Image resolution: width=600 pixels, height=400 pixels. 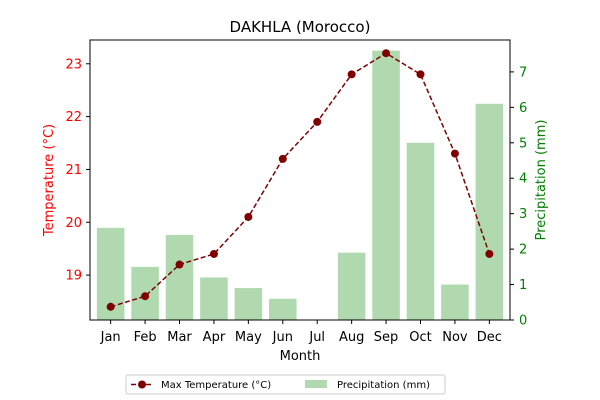 I want to click on precipitation-bar-may, so click(x=248, y=304).